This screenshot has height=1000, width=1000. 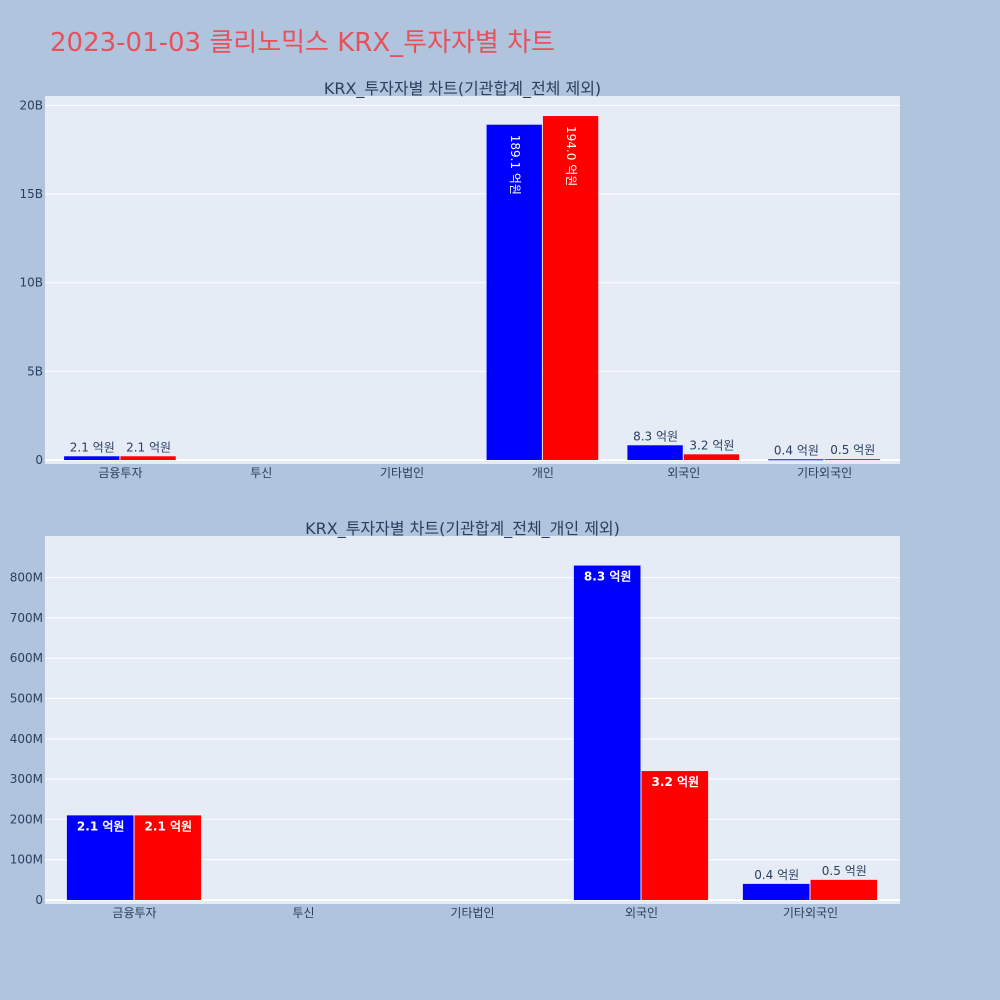 What do you see at coordinates (35, 371) in the screenshot?
I see `y-tick-label: 5B` at bounding box center [35, 371].